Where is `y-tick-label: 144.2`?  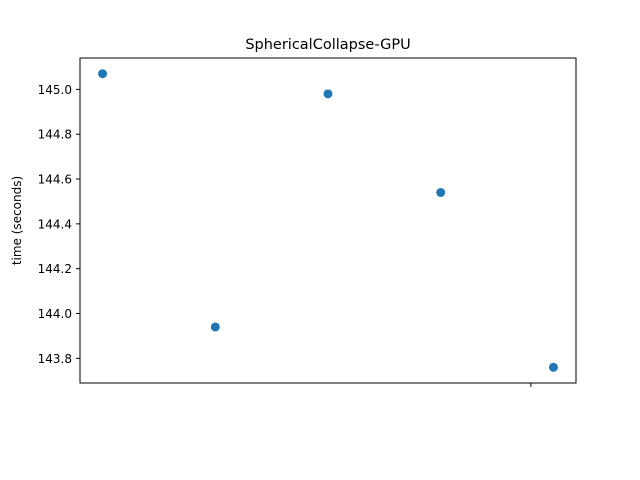 y-tick-label: 144.2 is located at coordinates (55, 269).